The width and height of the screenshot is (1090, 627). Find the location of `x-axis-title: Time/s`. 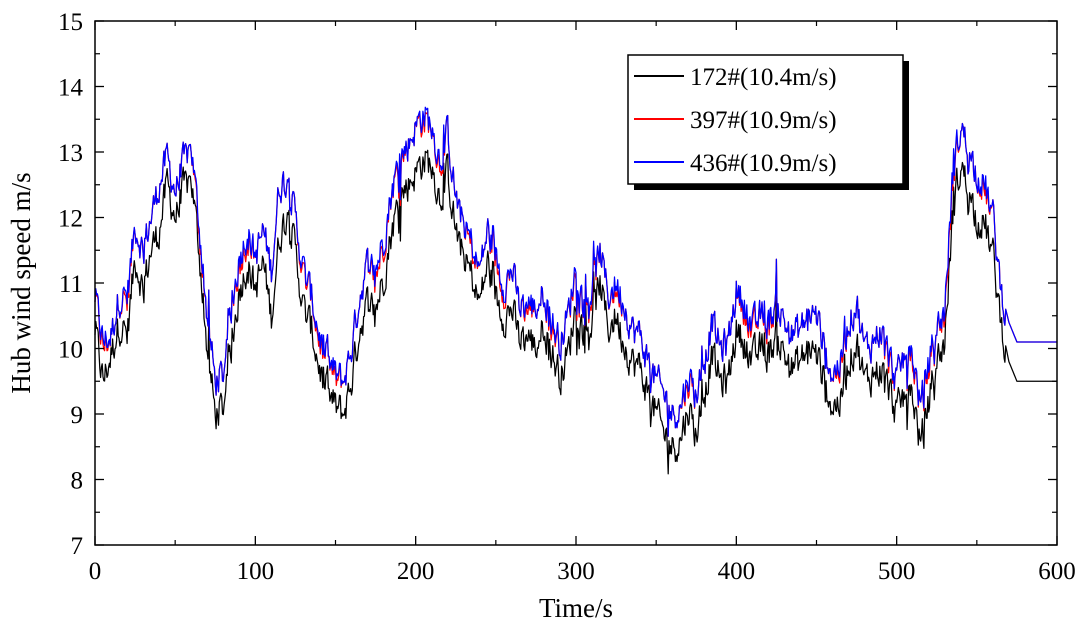

x-axis-title: Time/s is located at coordinates (576, 608).